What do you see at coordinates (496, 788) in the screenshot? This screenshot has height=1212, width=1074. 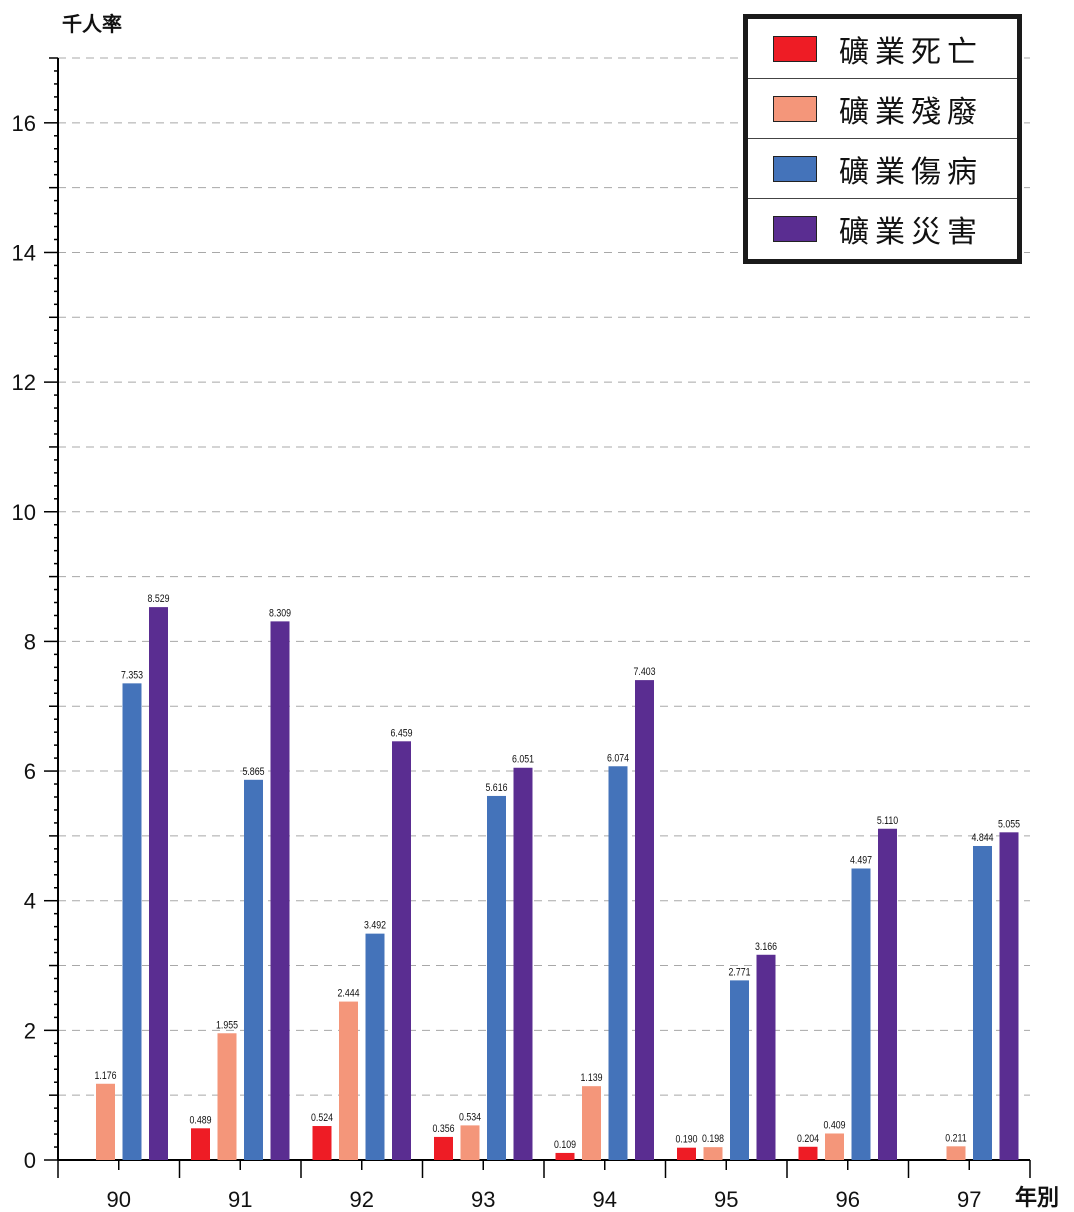 I see `data-label: 5.616` at bounding box center [496, 788].